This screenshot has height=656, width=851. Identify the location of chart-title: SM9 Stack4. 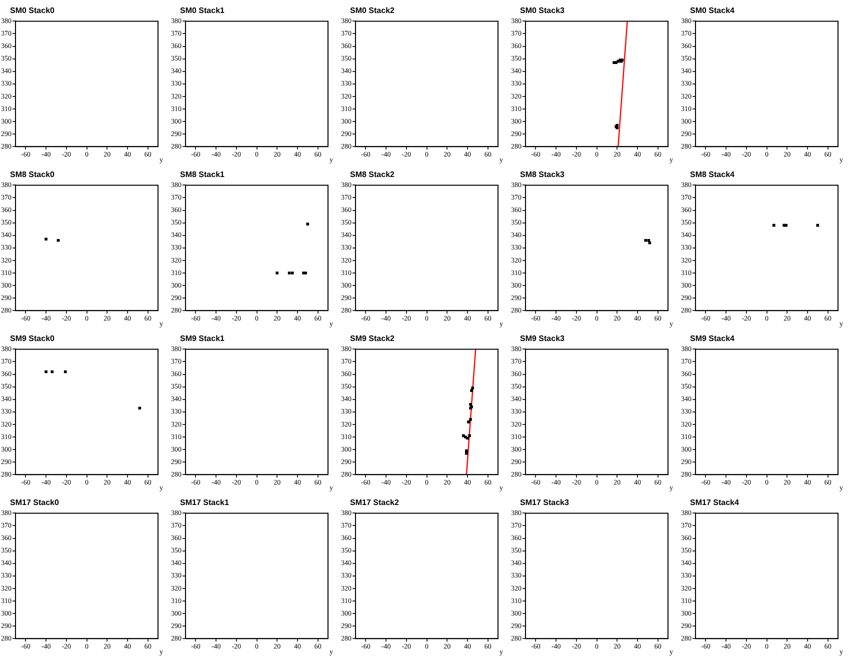
(712, 338).